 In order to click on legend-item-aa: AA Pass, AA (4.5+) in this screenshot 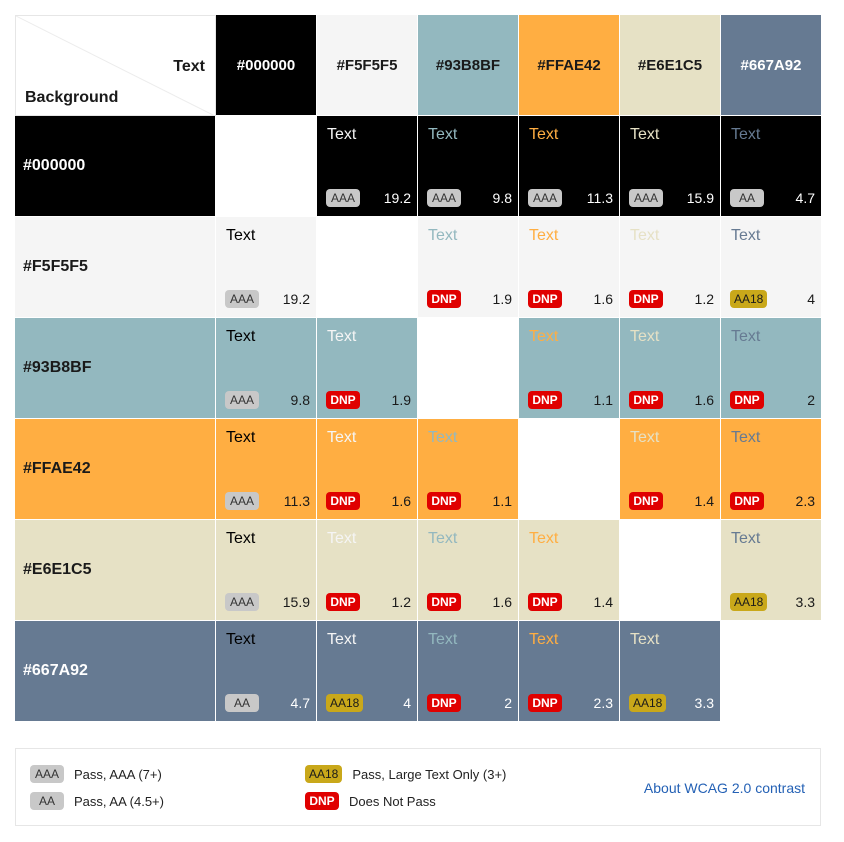, I will do `click(97, 801)`.